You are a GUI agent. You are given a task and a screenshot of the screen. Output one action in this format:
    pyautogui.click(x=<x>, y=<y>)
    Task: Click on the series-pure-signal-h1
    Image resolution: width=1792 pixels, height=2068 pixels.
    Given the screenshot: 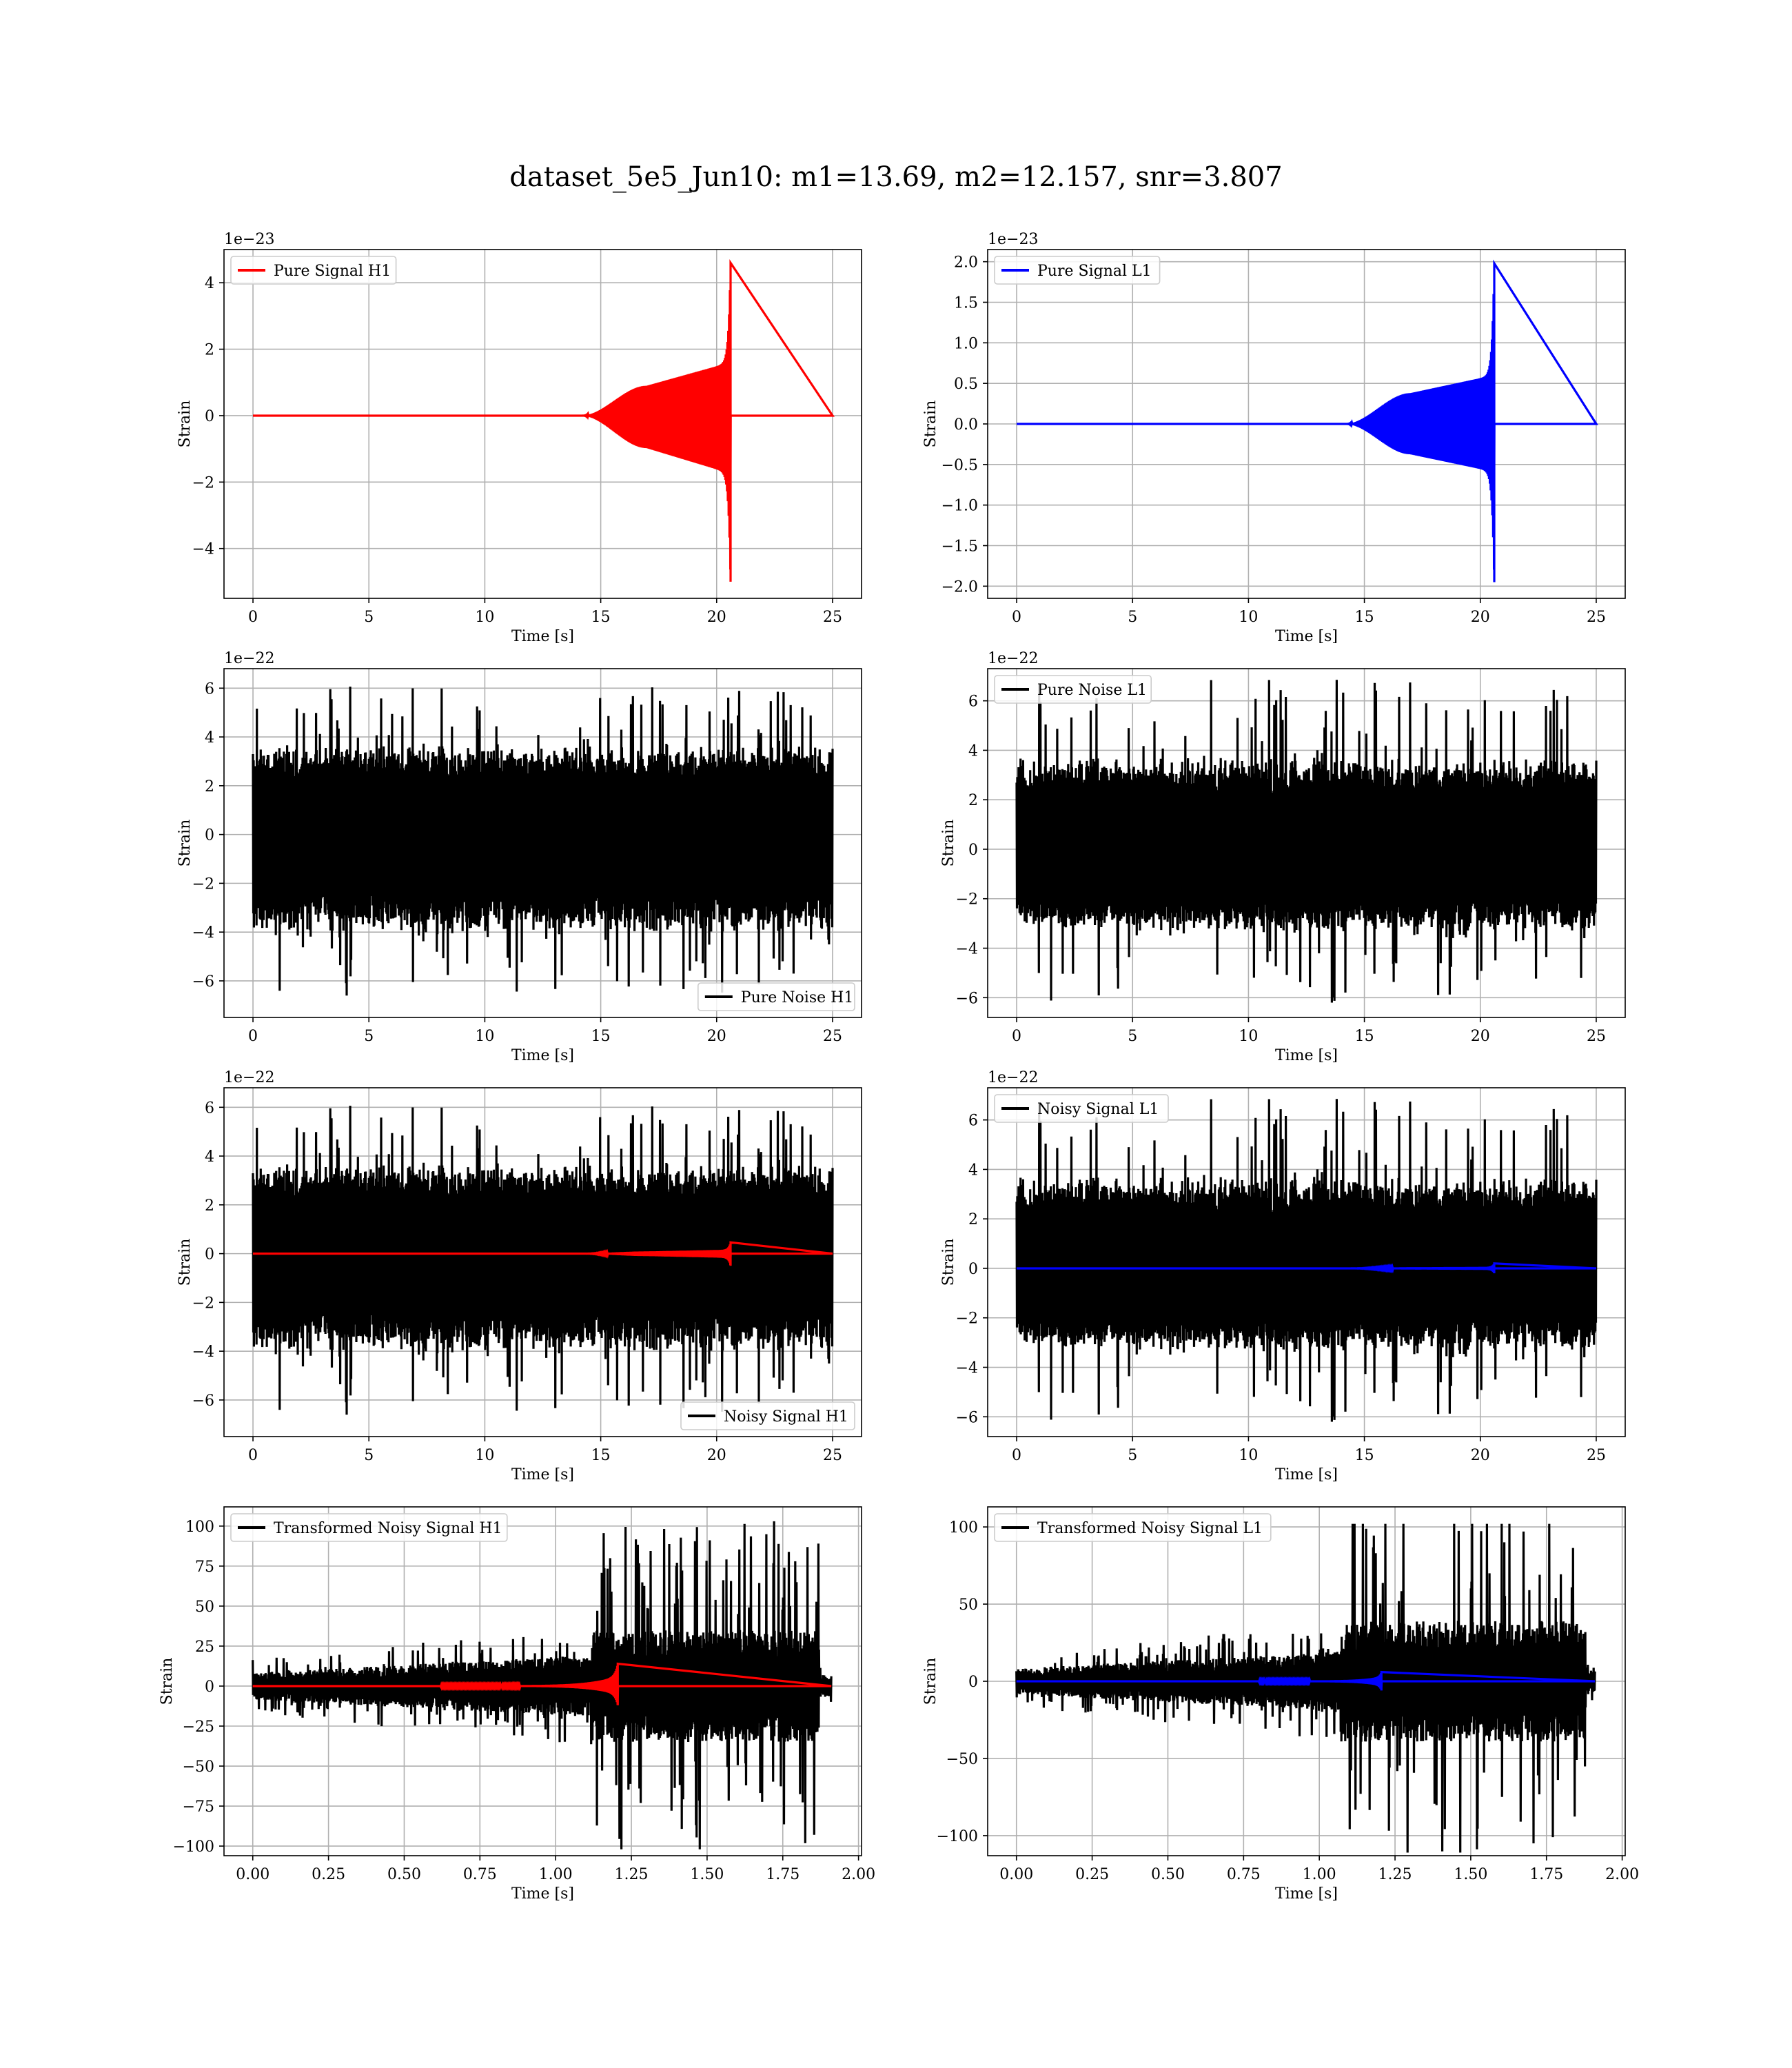 What is the action you would take?
    pyautogui.click(x=544, y=421)
    